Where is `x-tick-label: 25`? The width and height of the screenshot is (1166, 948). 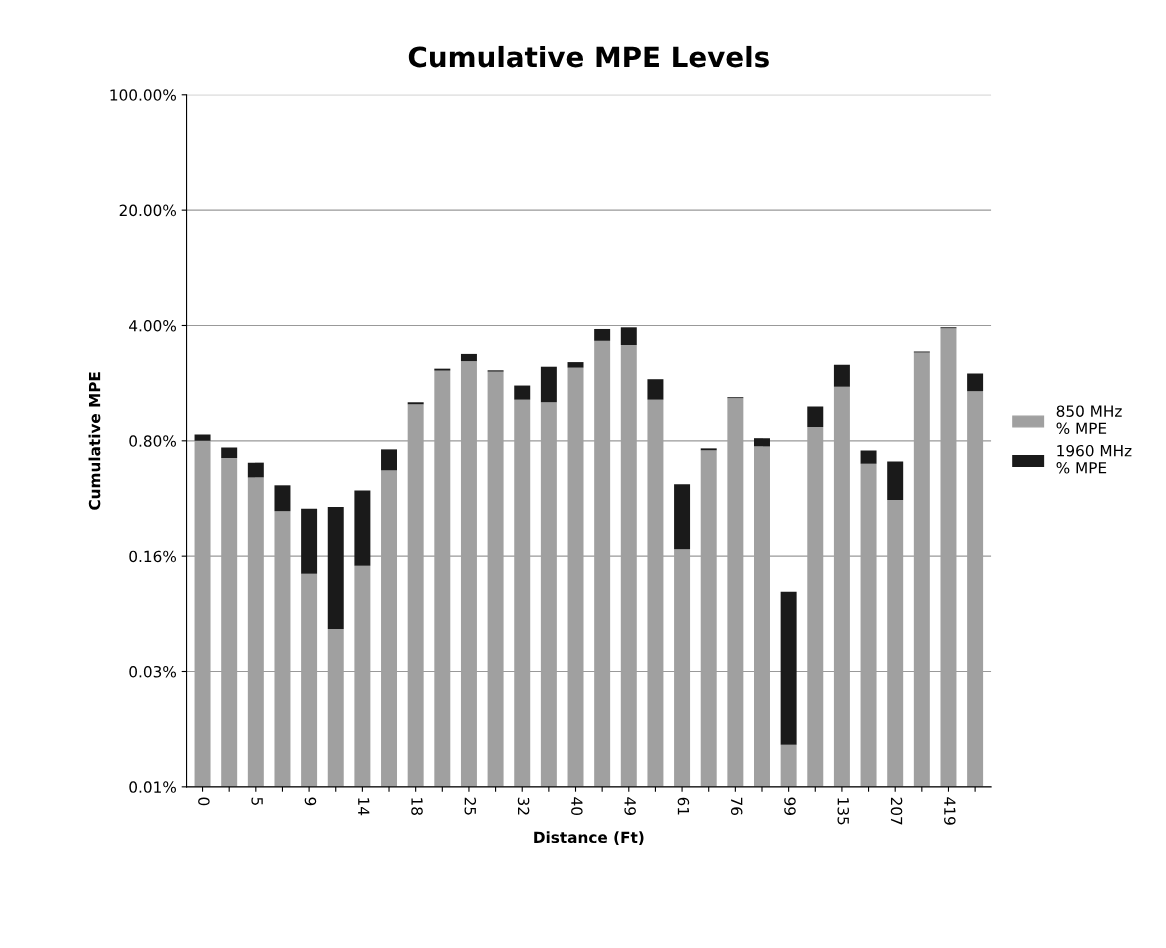
x-tick-label: 25 is located at coordinates (470, 806).